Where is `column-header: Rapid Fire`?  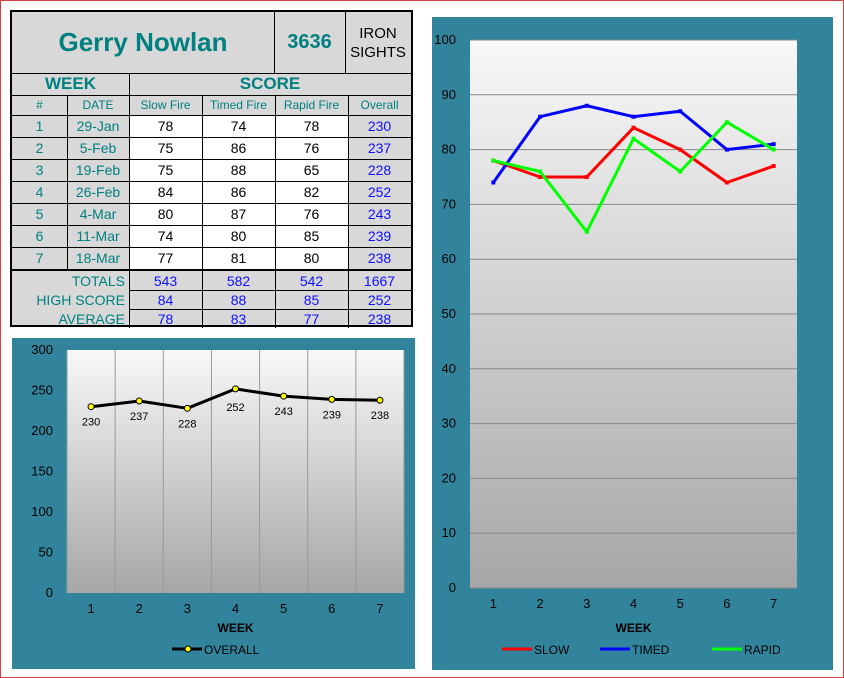 column-header: Rapid Fire is located at coordinates (311, 105).